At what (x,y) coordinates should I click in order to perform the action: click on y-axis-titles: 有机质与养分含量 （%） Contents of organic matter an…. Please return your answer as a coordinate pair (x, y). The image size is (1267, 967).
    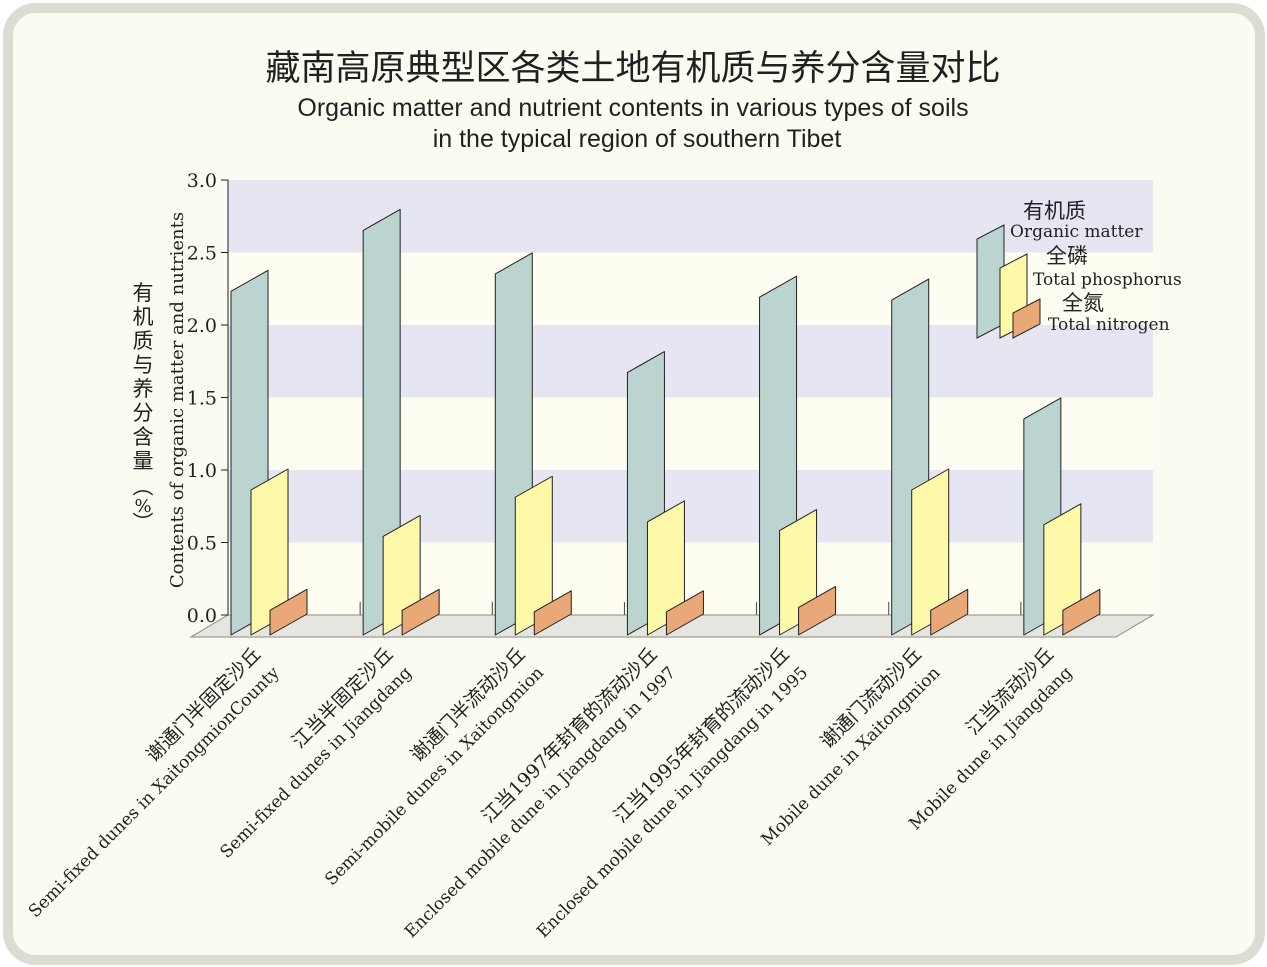
    Looking at the image, I should click on (159, 400).